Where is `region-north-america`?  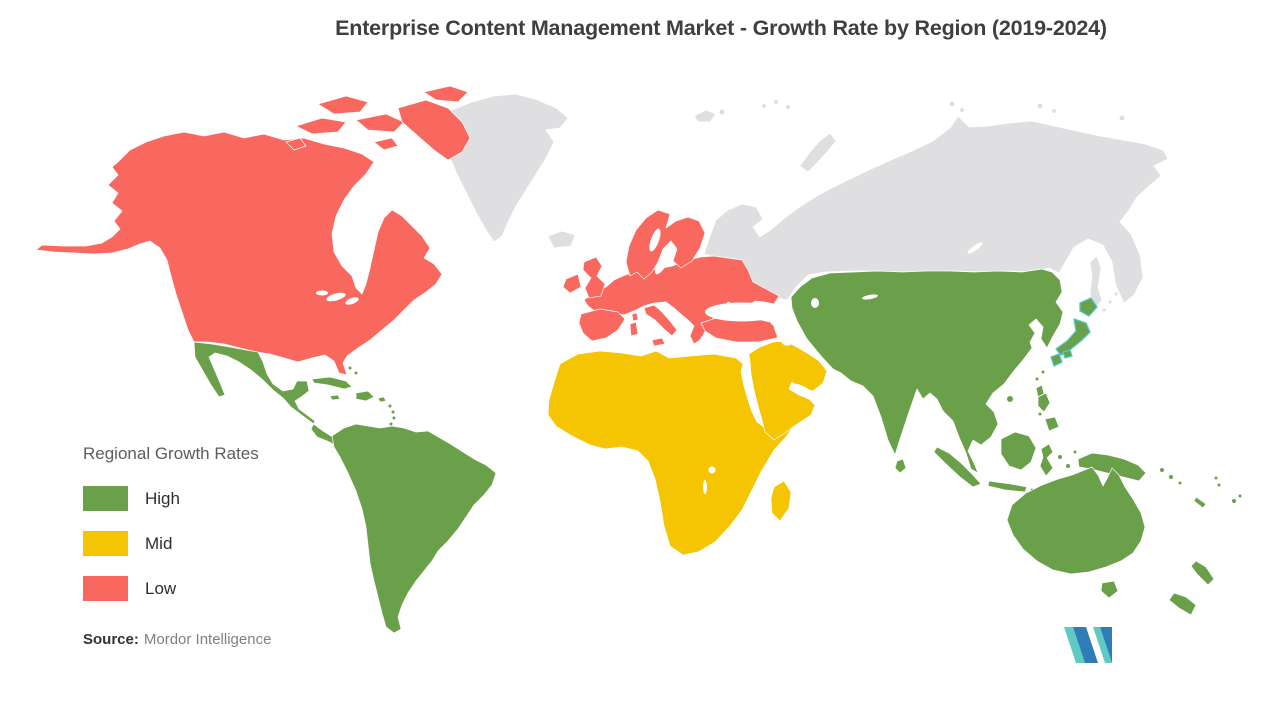
region-north-america is located at coordinates (253, 230).